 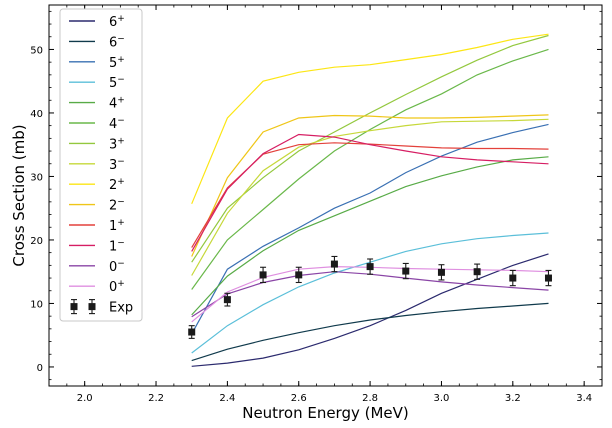 I want to click on legend: 6+6−5+5−4+4−3+3−2+2−1+1−0−0+Exp, so click(x=101, y=165).